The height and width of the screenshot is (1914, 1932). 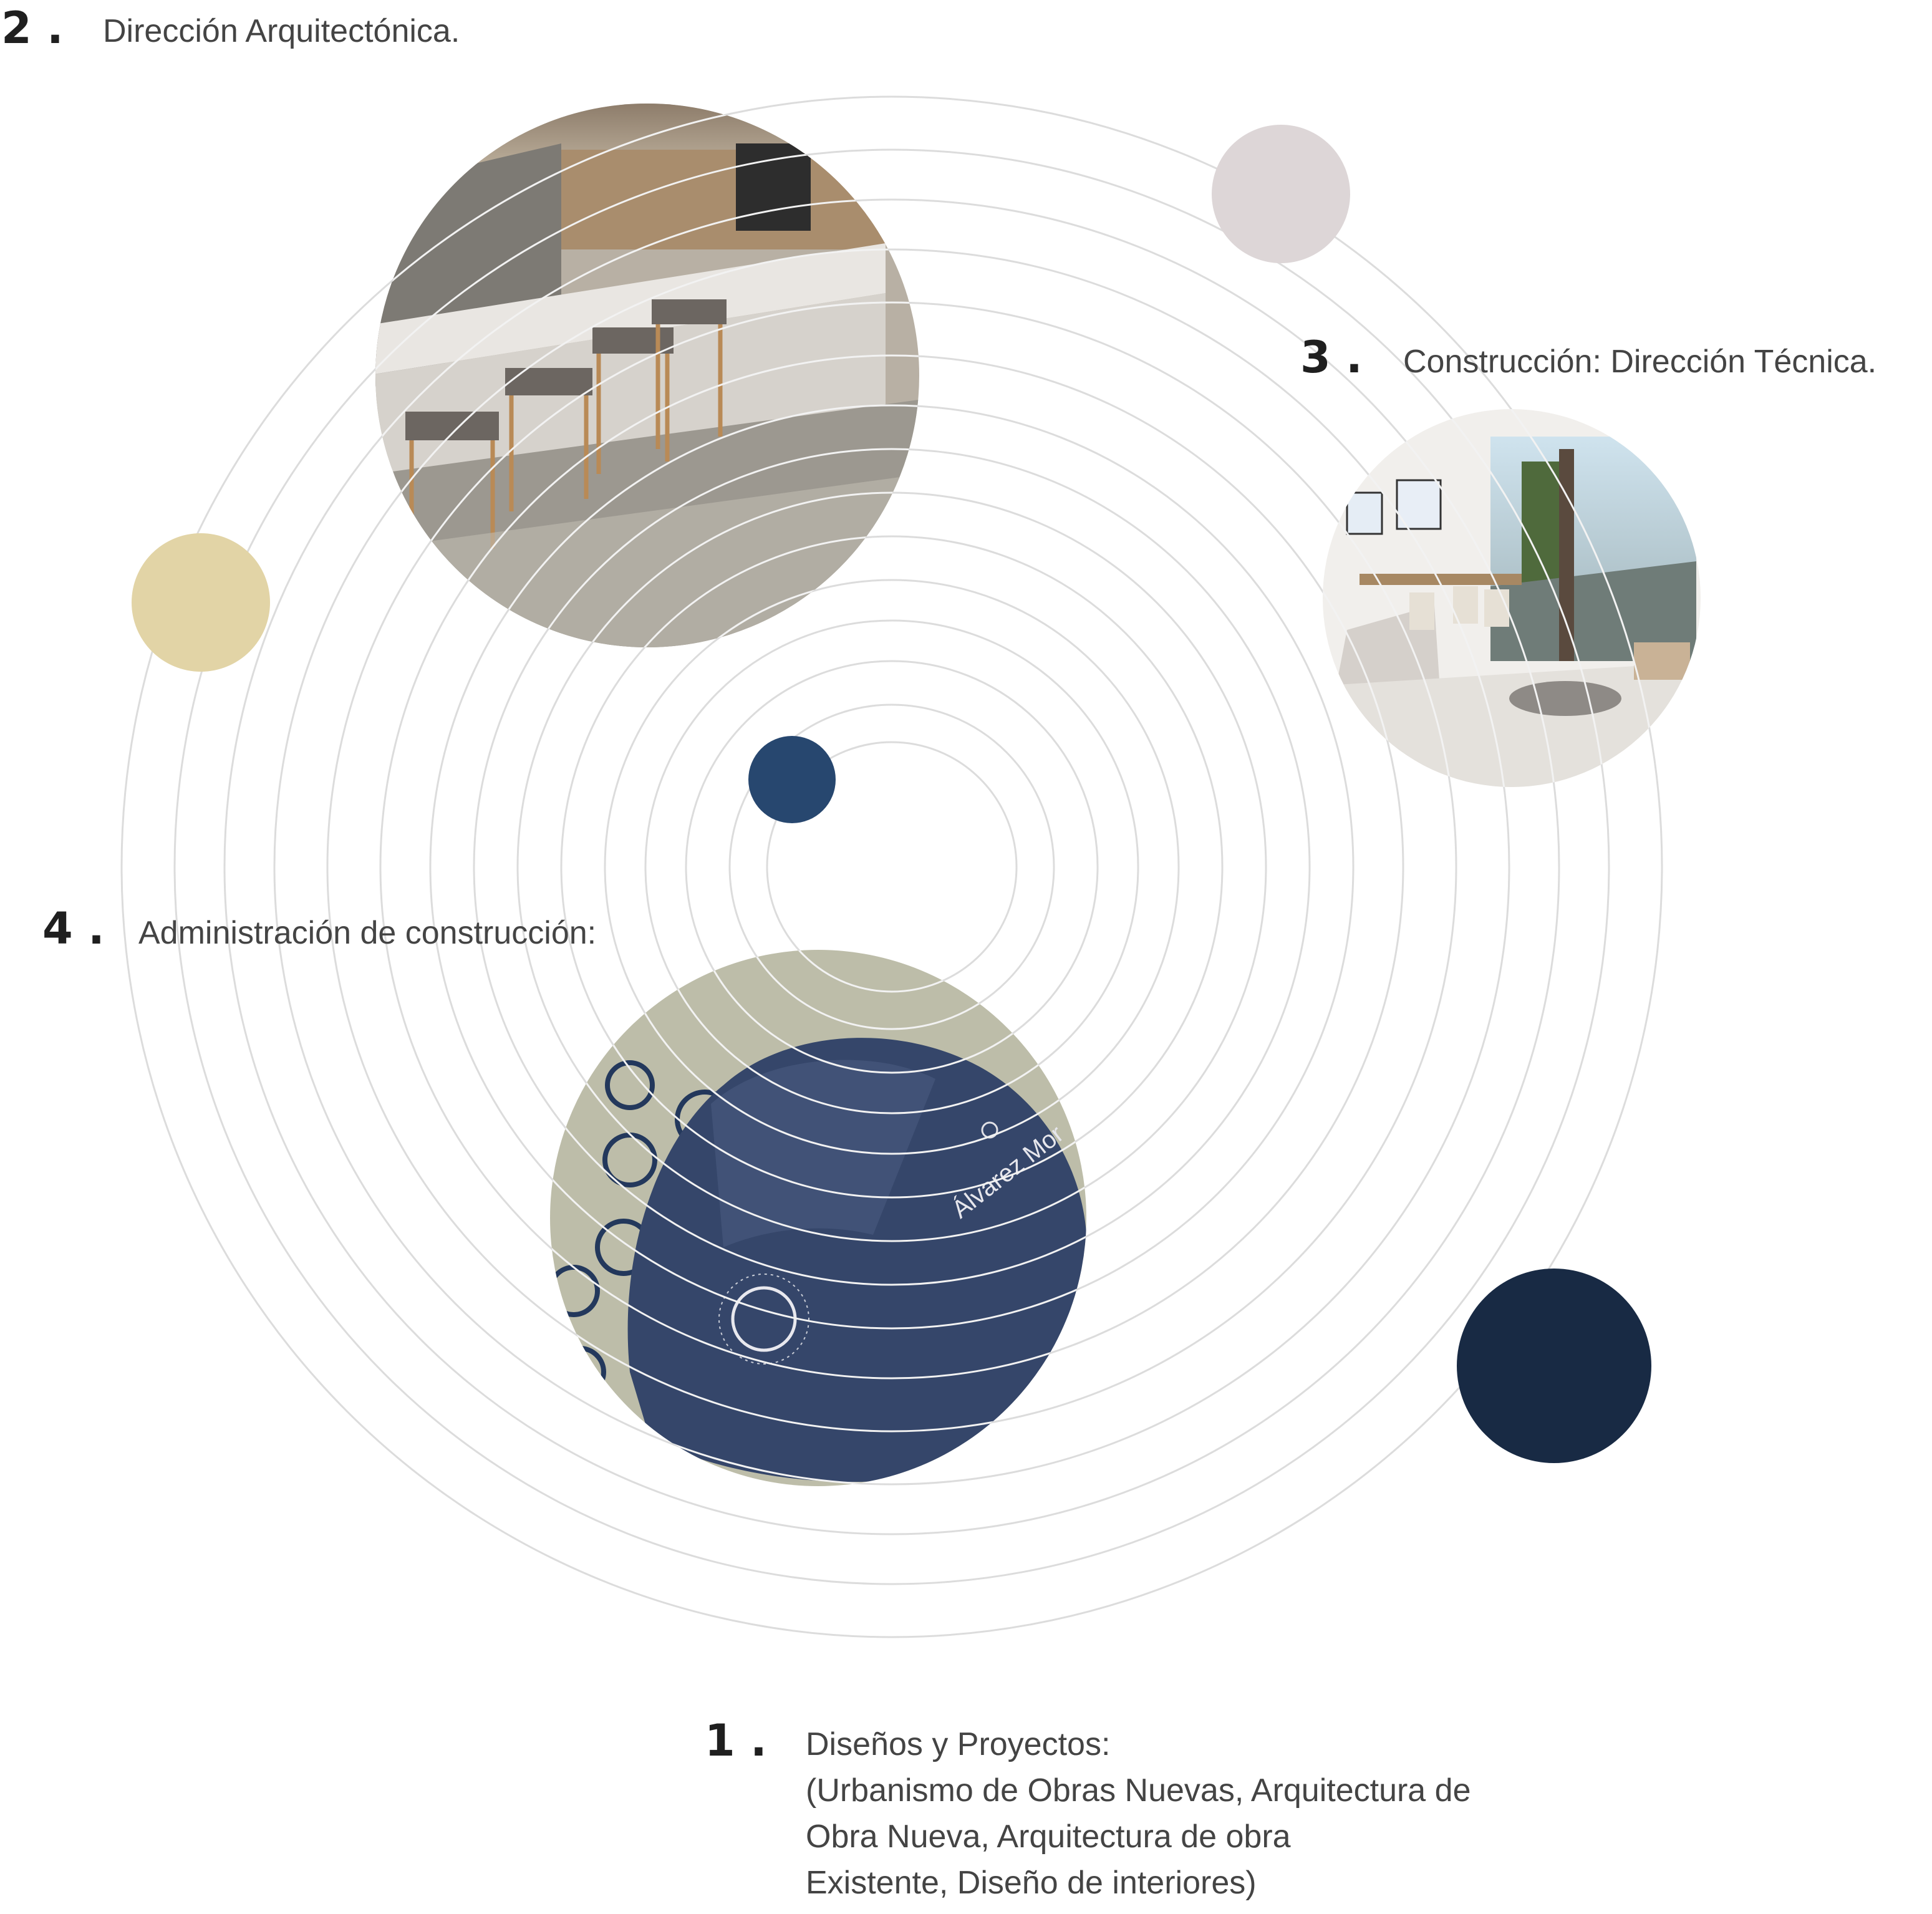 I want to click on item-1-detail-line: Existente, Diseño de interiores), so click(x=1032, y=1883).